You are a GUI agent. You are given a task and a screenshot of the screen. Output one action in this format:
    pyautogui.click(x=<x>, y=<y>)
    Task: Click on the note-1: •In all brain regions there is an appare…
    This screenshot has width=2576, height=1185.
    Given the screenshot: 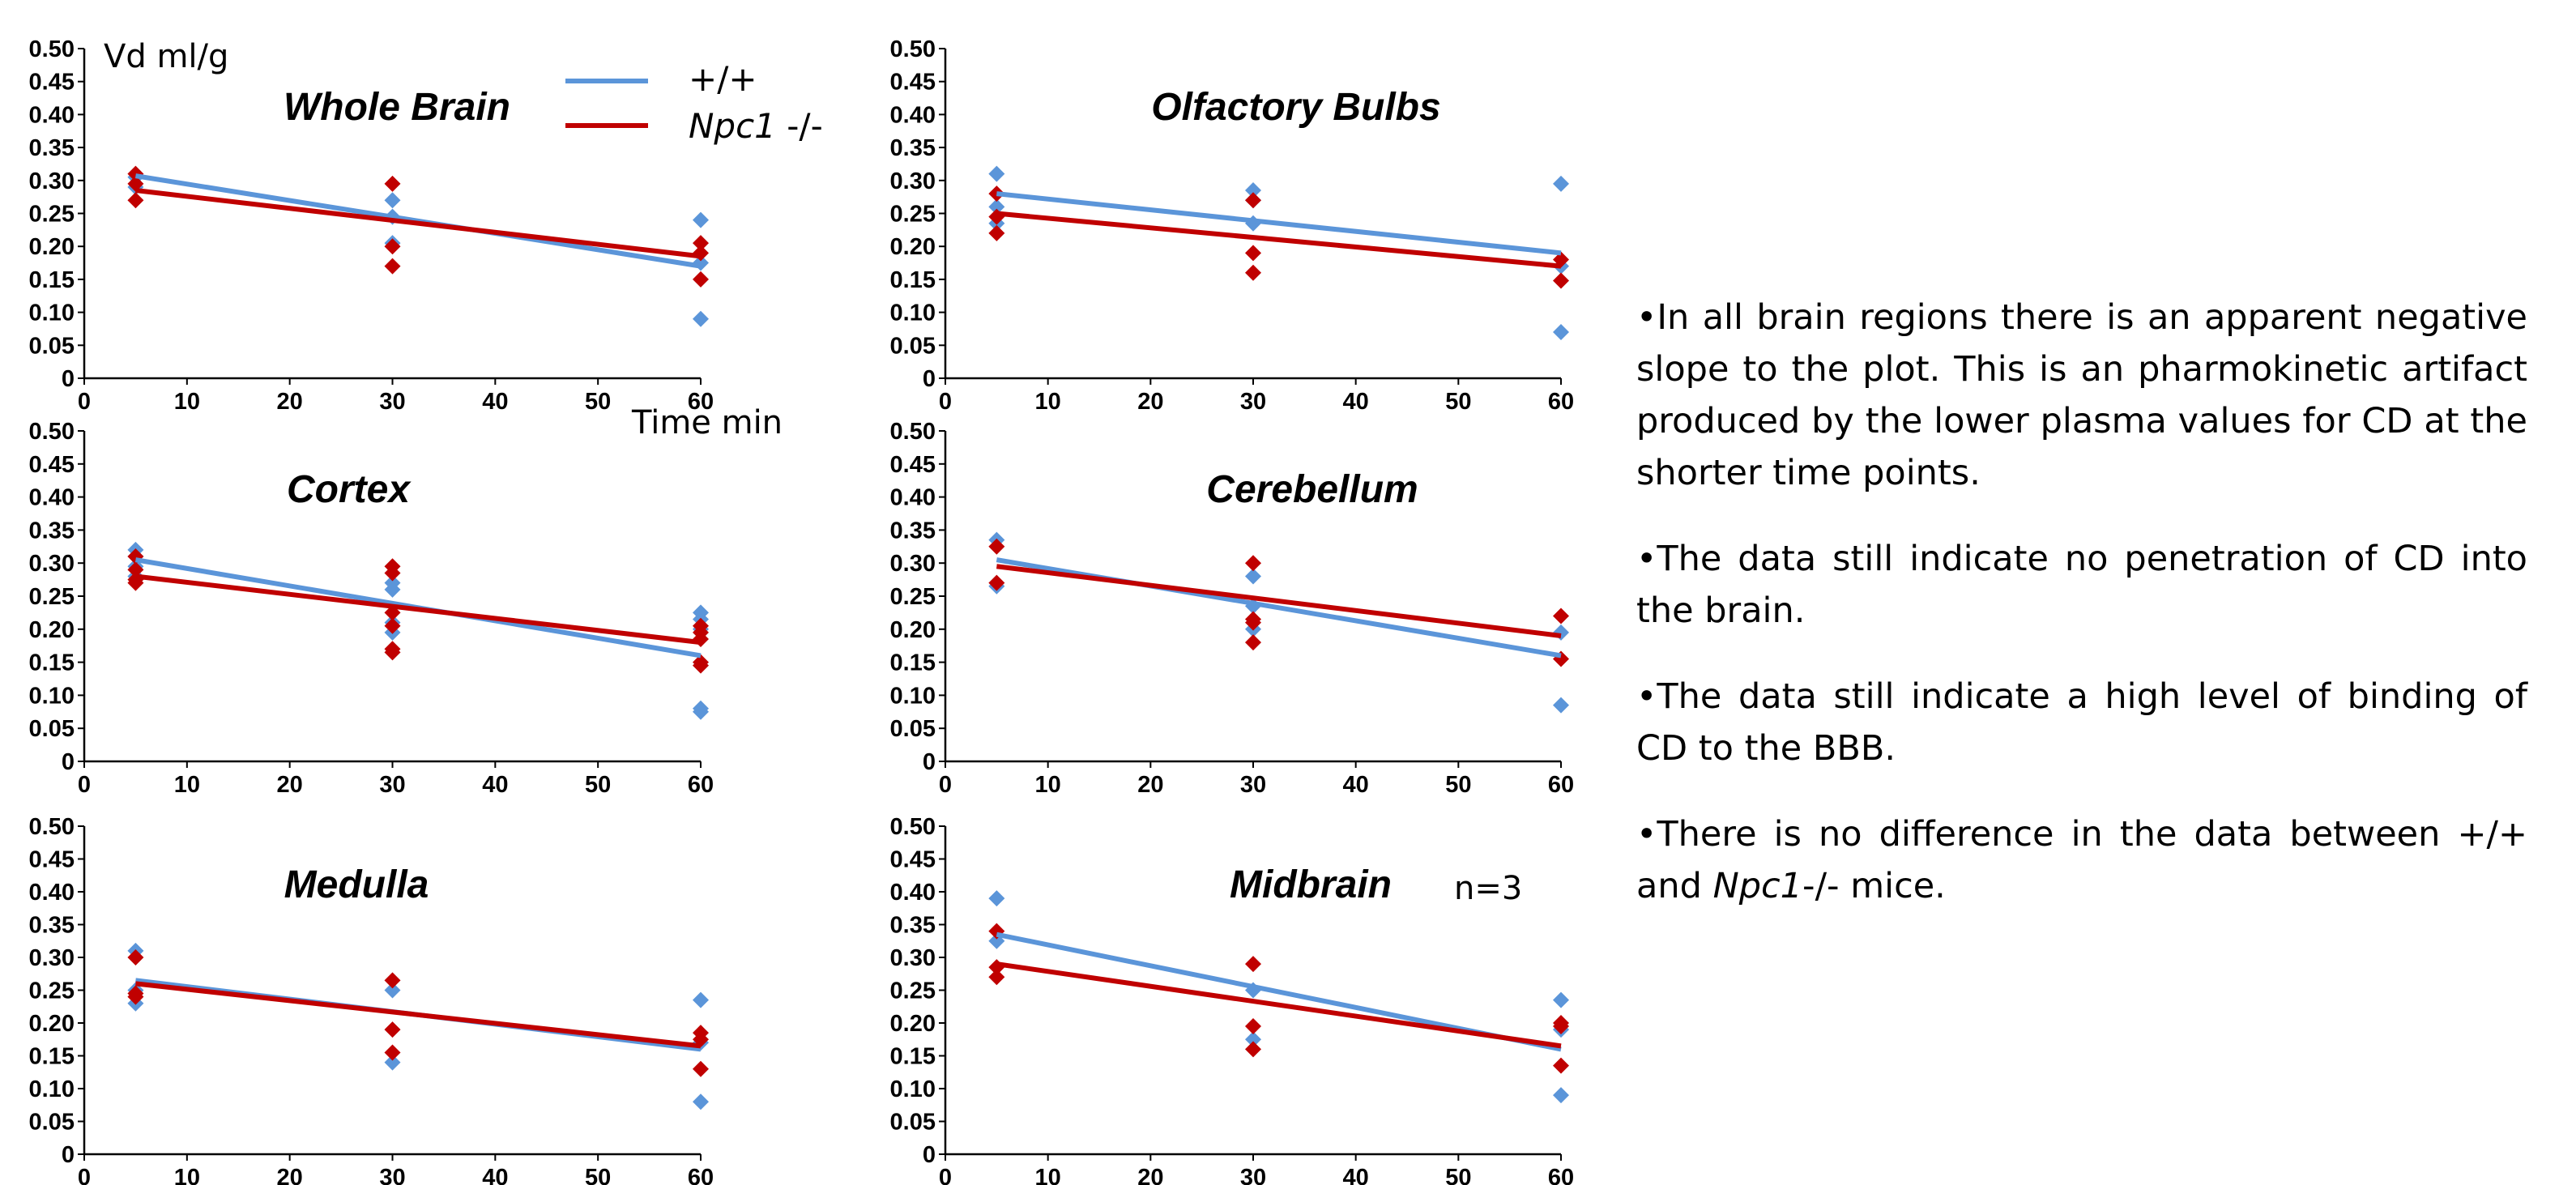 What is the action you would take?
    pyautogui.click(x=2081, y=395)
    